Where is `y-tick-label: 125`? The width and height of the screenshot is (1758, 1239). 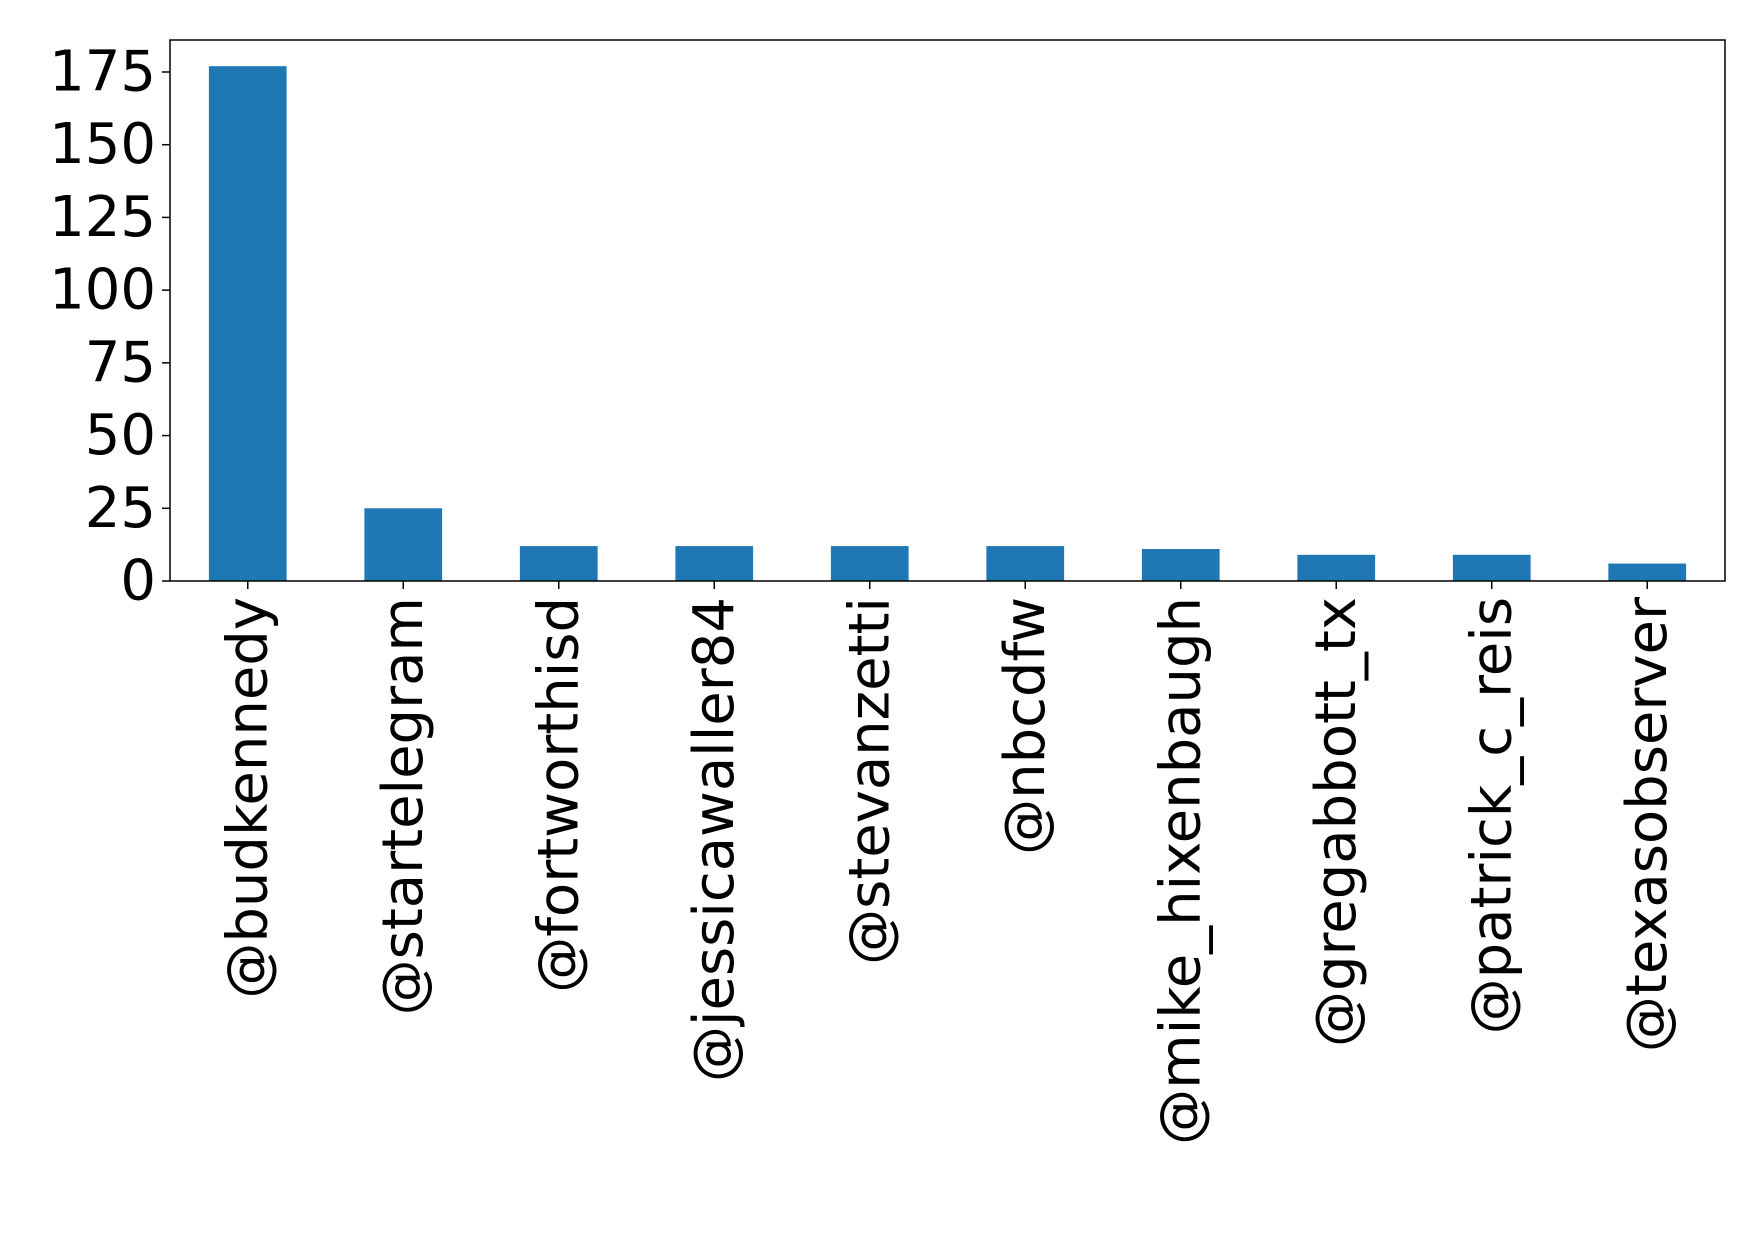 y-tick-label: 125 is located at coordinates (102, 217).